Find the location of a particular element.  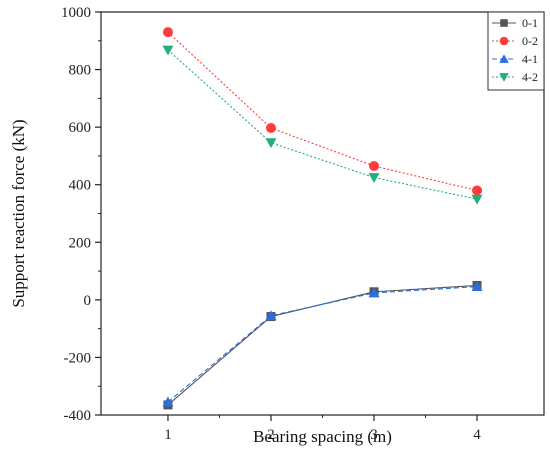

y-tick-label: 0 is located at coordinates (88, 301).